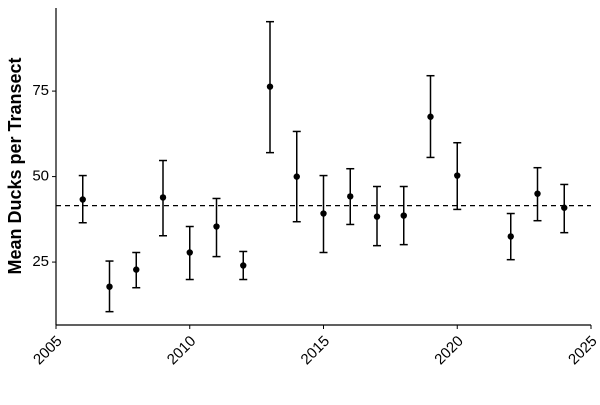 Image resolution: width=600 pixels, height=405 pixels. I want to click on x-tick-label: 2015, so click(316, 351).